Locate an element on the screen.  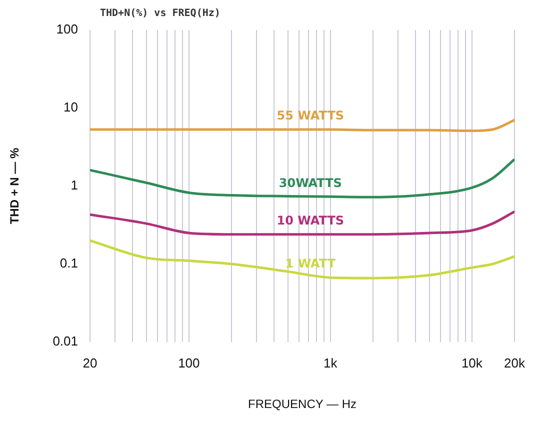
y-tick-label: 0.1 is located at coordinates (69, 263).